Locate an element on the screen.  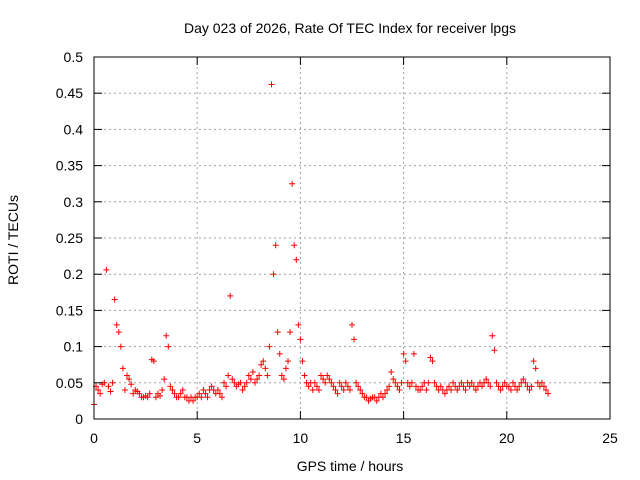
x-tick-label: 0 is located at coordinates (94, 438).